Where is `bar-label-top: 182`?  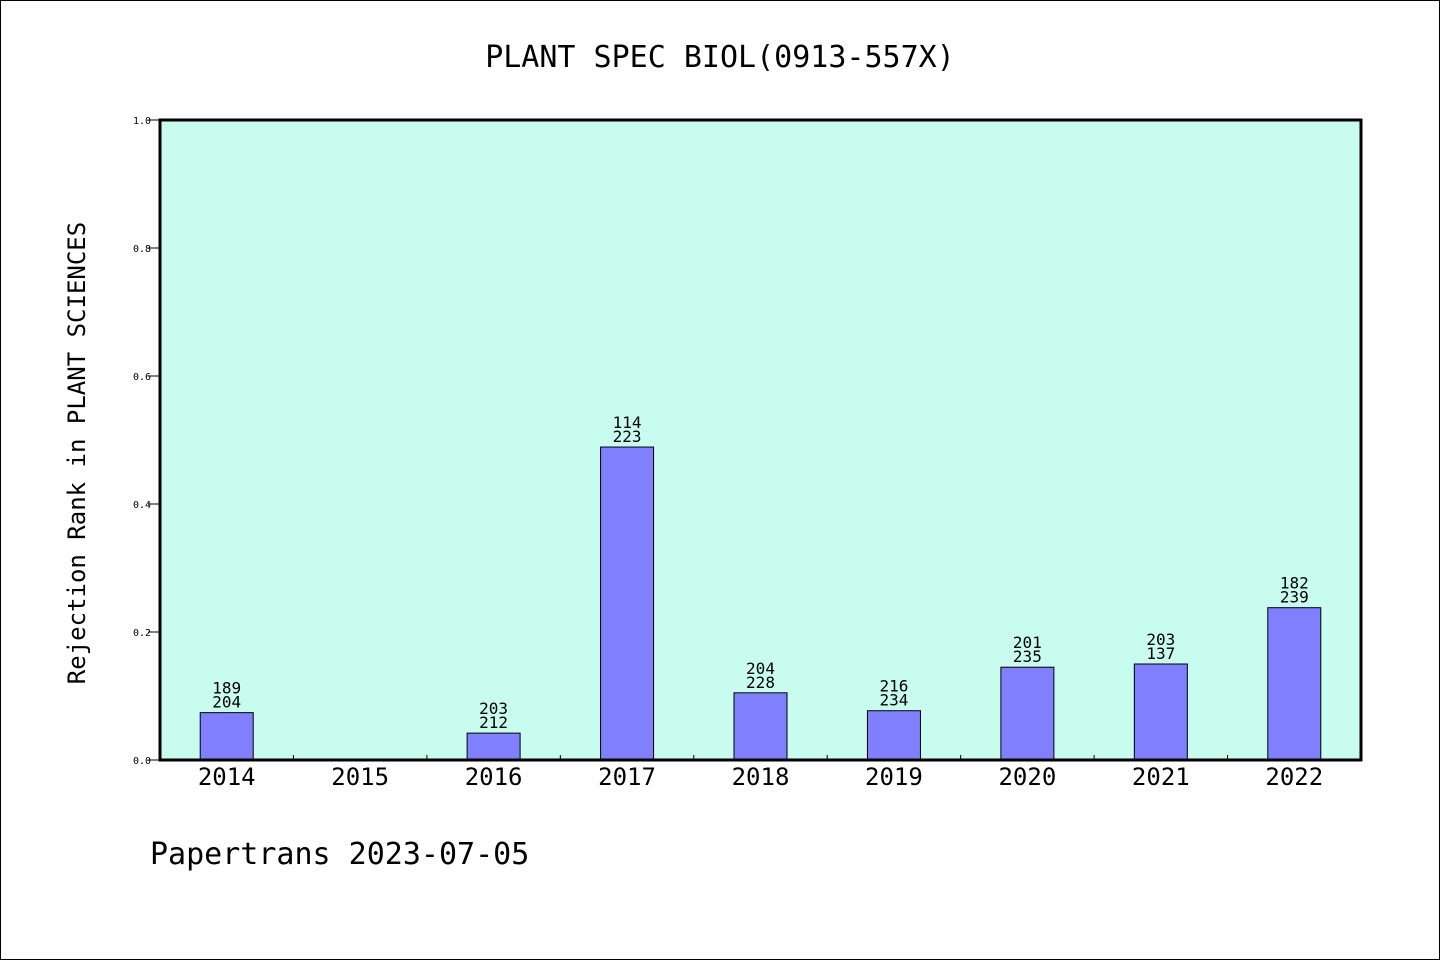 bar-label-top: 182 is located at coordinates (1294, 583).